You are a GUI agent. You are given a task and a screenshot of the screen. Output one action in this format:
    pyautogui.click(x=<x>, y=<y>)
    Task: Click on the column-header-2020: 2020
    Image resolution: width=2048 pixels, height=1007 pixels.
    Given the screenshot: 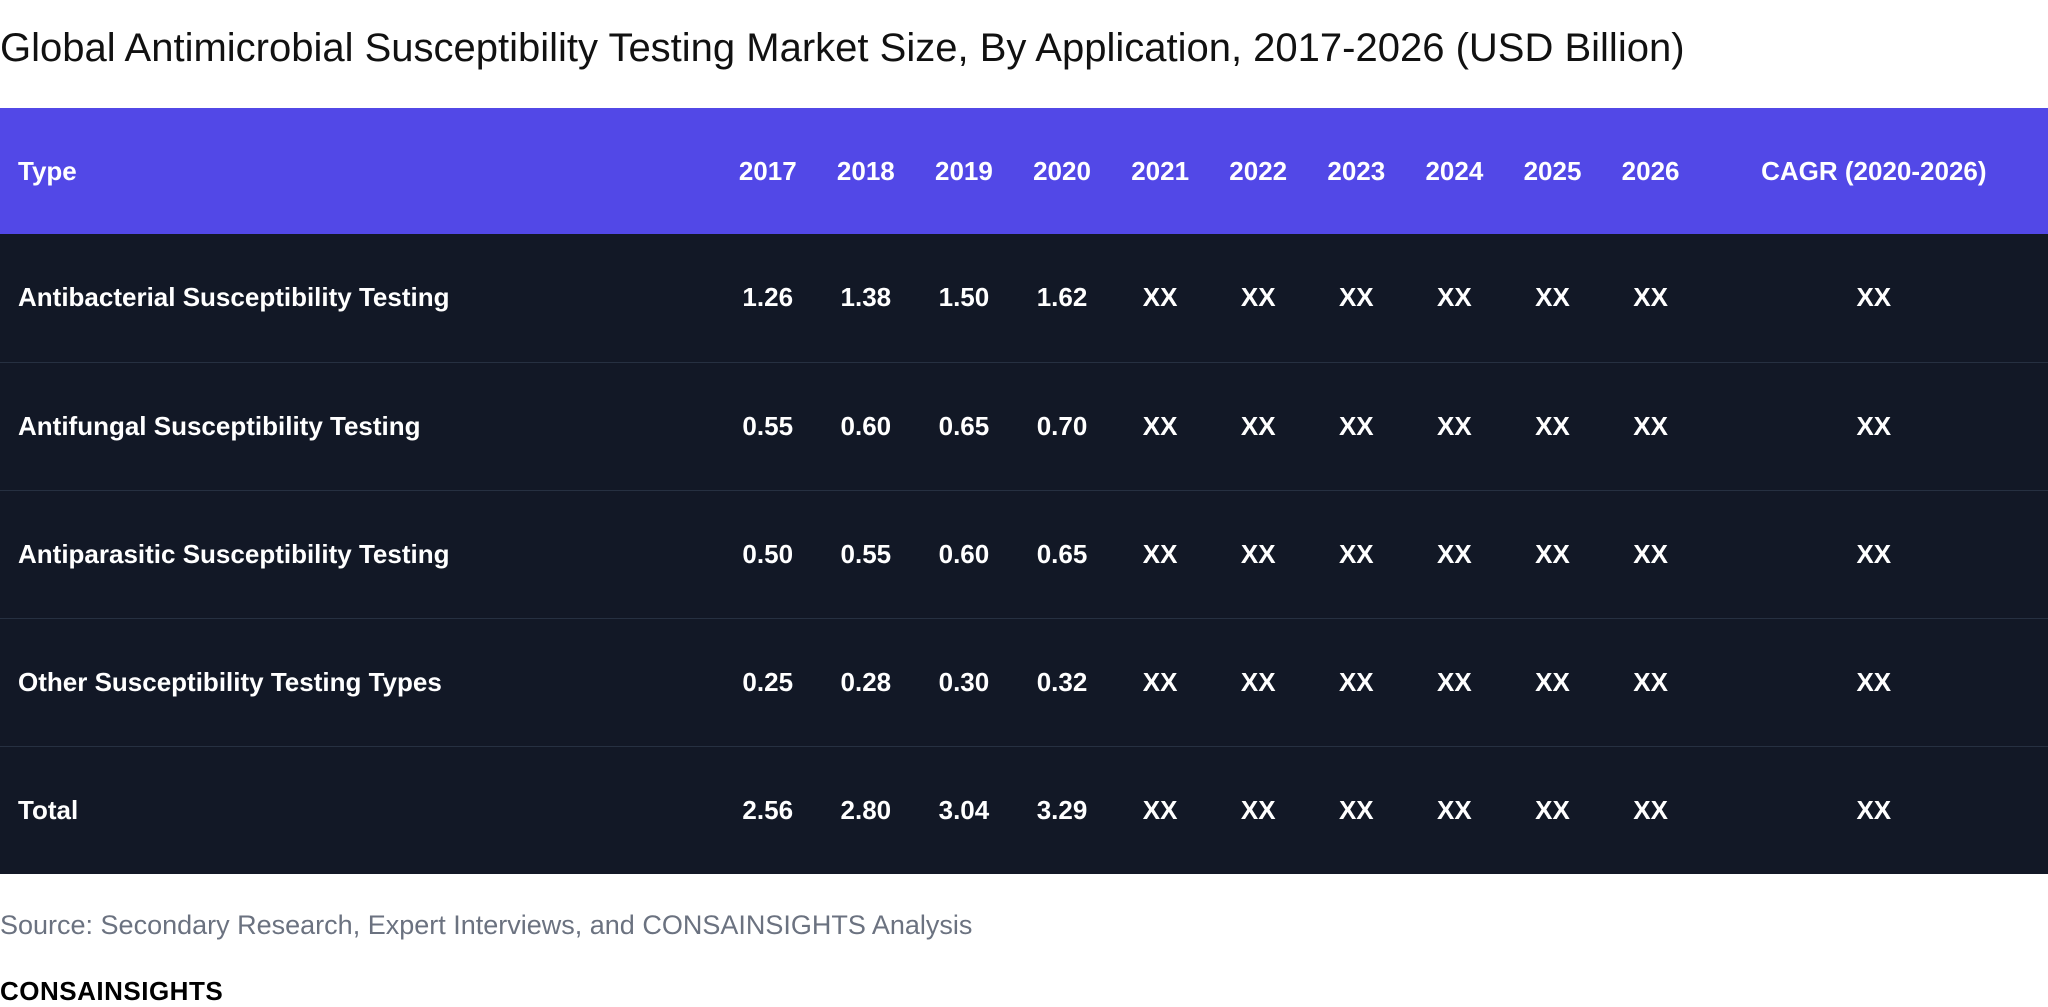 What is the action you would take?
    pyautogui.click(x=1062, y=170)
    